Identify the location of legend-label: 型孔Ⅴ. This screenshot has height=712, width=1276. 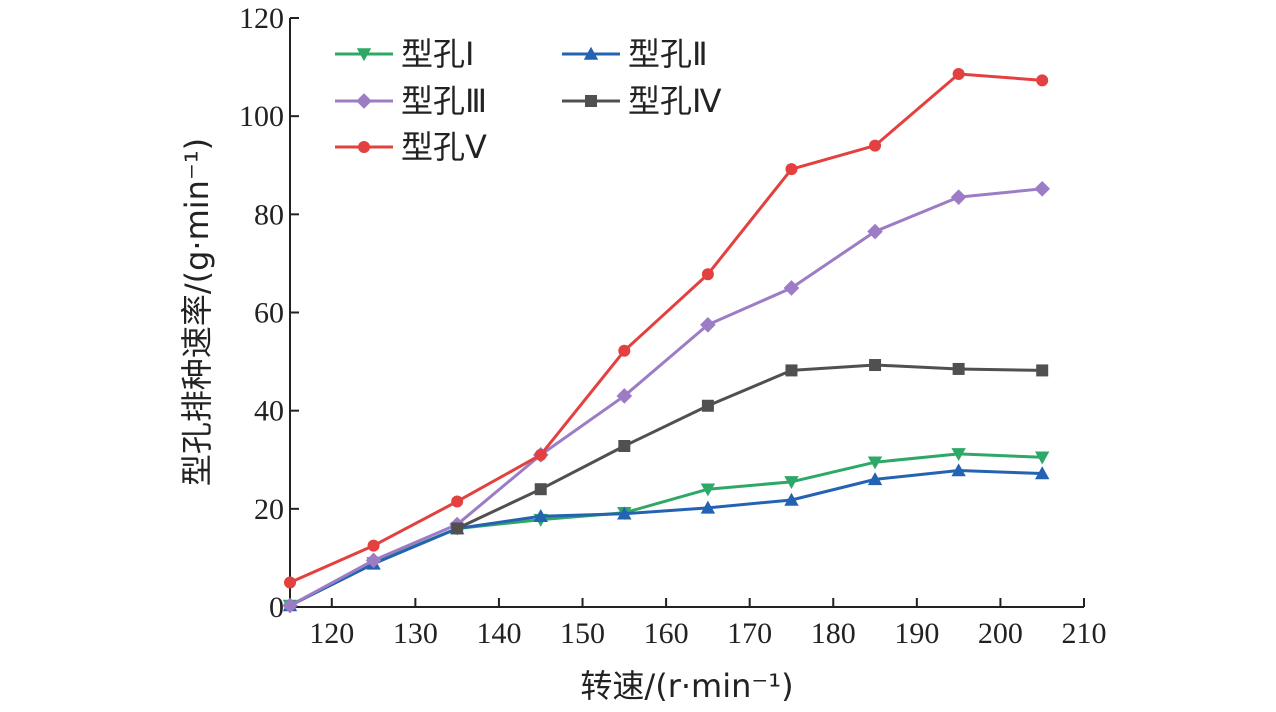
(444, 147).